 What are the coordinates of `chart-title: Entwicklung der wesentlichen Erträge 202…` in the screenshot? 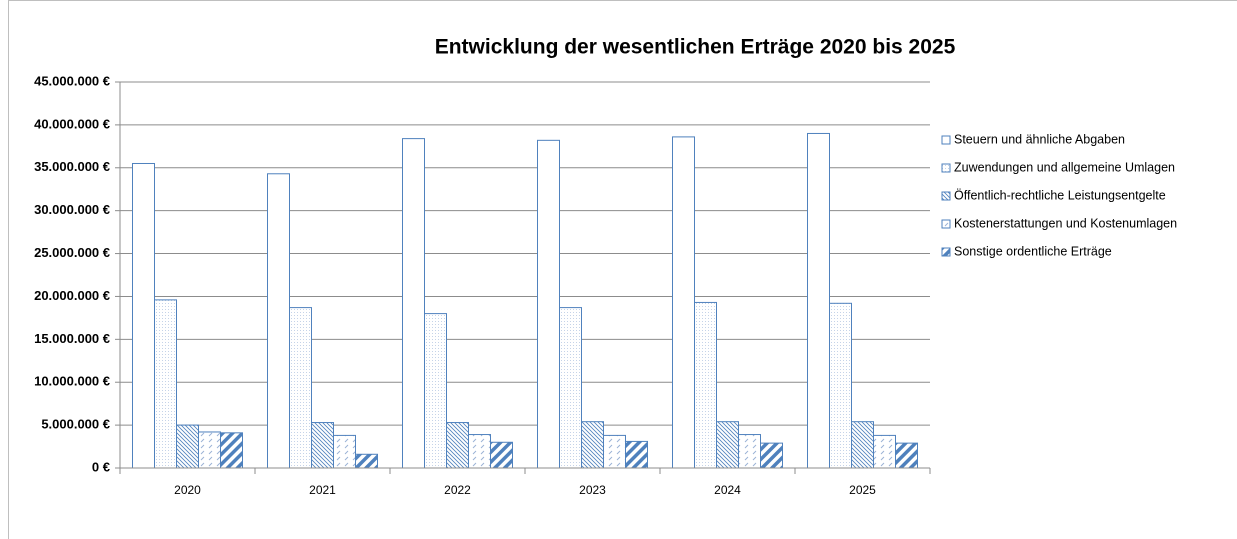 It's located at (695, 47).